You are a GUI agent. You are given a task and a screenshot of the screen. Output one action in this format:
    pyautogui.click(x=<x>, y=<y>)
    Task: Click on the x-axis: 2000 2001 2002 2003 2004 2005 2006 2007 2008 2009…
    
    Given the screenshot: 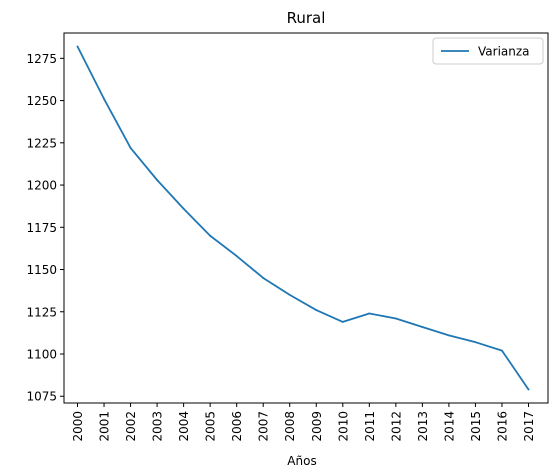 What is the action you would take?
    pyautogui.click(x=303, y=422)
    